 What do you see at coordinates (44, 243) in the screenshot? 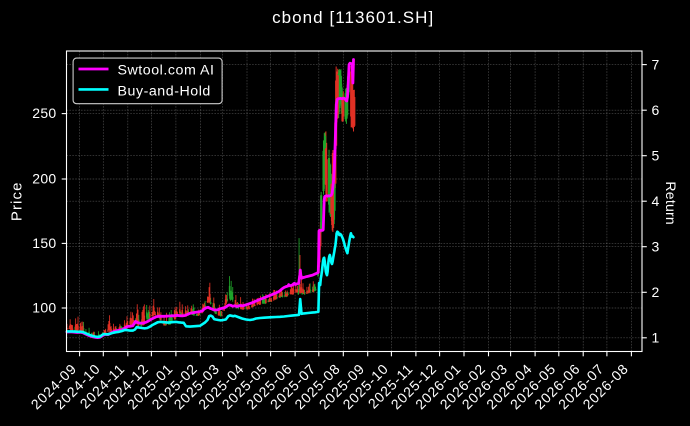
I see `svg-text: 150` at bounding box center [44, 243].